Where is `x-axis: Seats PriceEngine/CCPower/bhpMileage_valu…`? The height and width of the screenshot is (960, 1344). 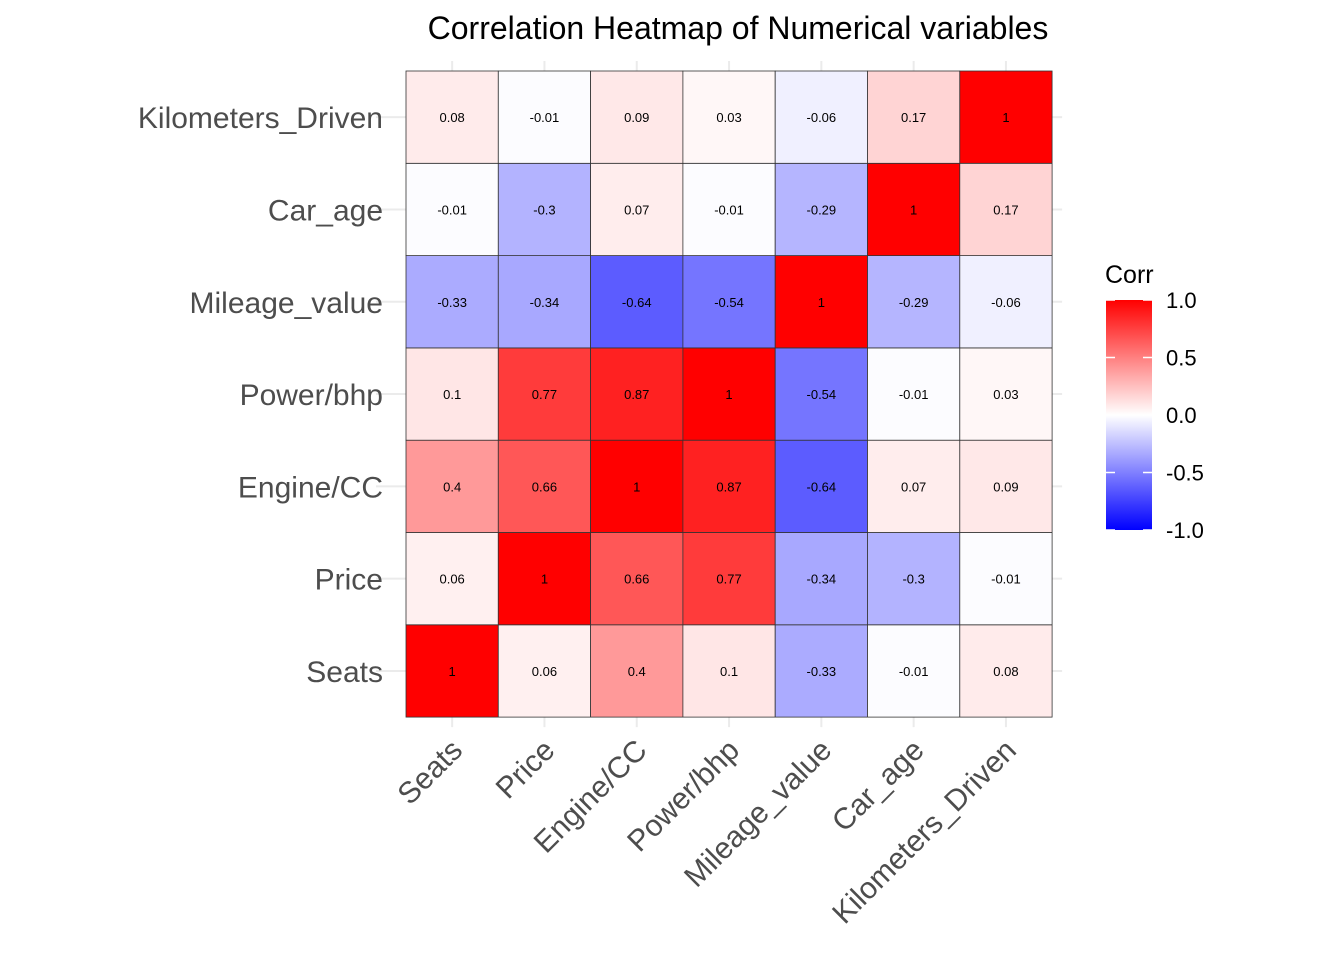 x-axis: Seats PriceEngine/CCPower/bhpMileage_valu… is located at coordinates (707, 832).